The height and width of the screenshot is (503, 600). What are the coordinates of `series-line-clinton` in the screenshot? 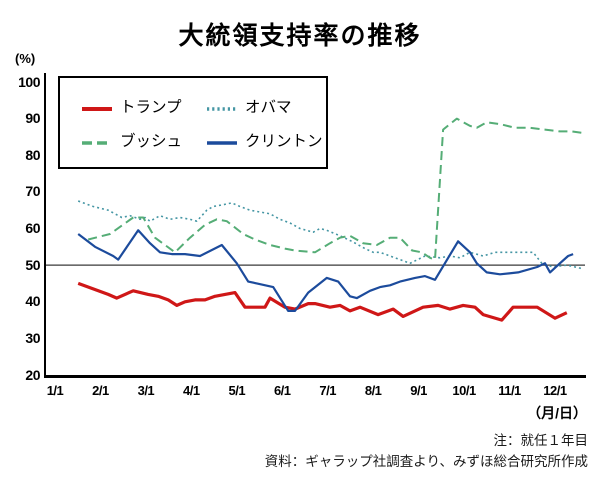 It's located at (325, 270).